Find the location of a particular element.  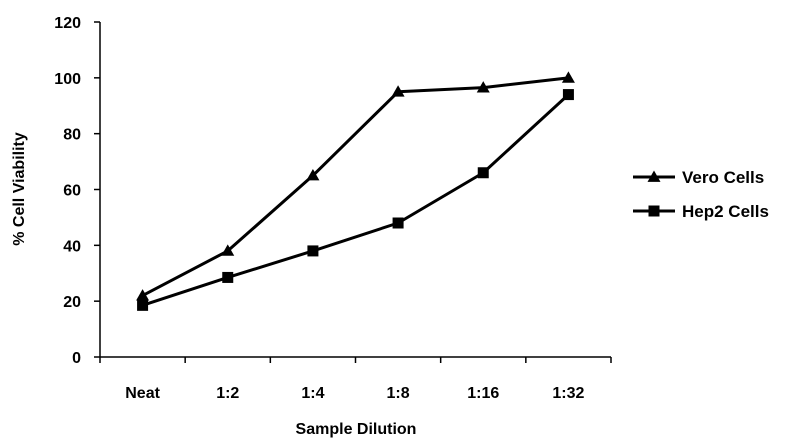

legend-item: Hep2 Cells is located at coordinates (701, 211).